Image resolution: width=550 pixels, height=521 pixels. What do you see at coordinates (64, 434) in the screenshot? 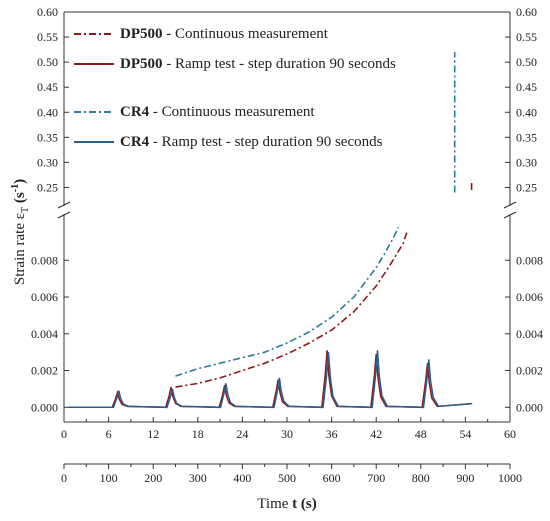
I see `x-mid-tick-label: 0` at bounding box center [64, 434].